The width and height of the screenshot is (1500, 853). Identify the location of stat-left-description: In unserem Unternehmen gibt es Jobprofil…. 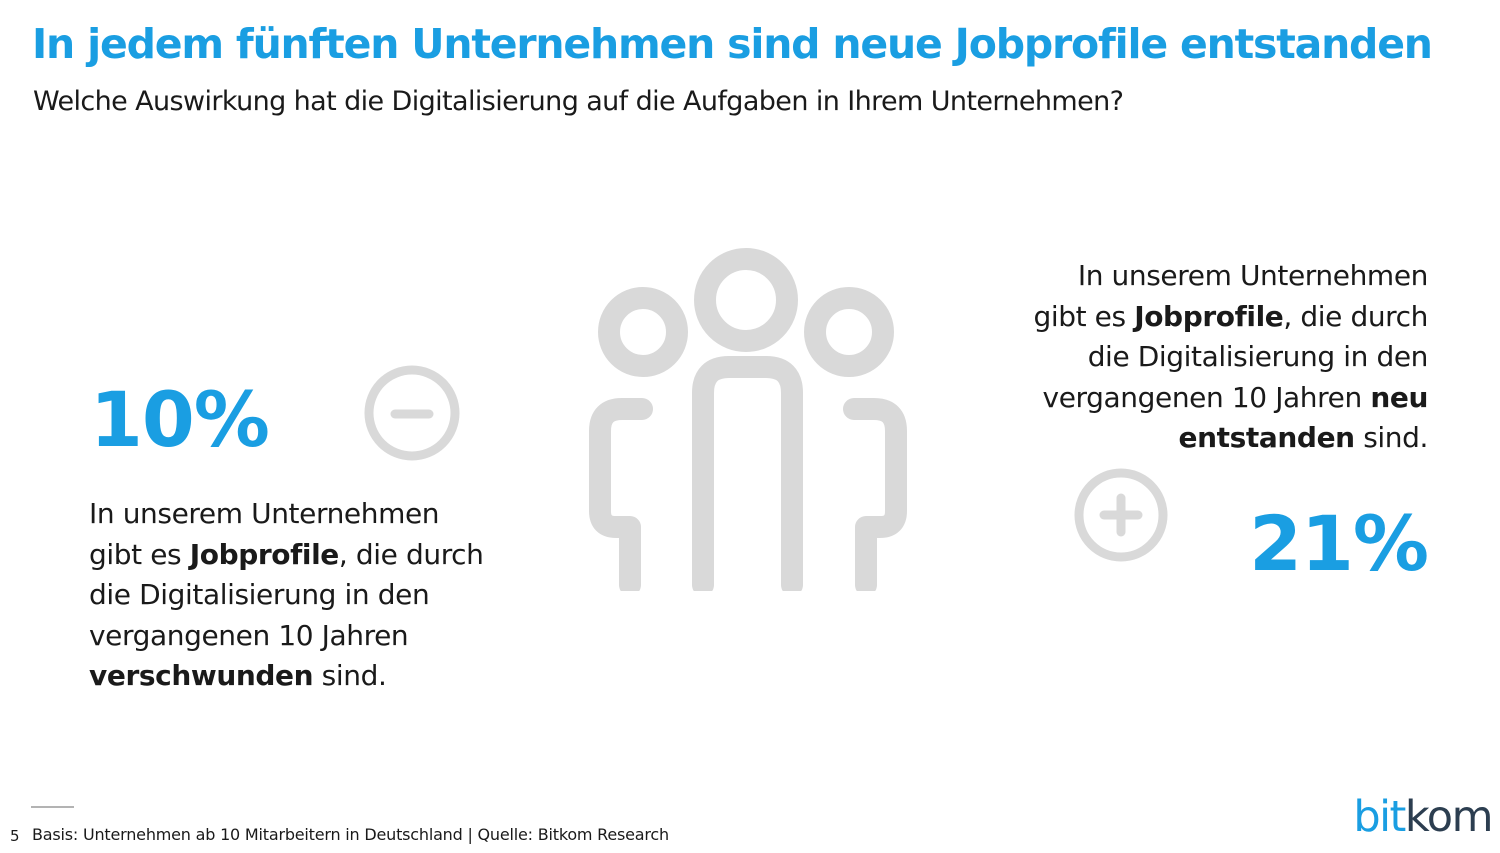
(304, 595).